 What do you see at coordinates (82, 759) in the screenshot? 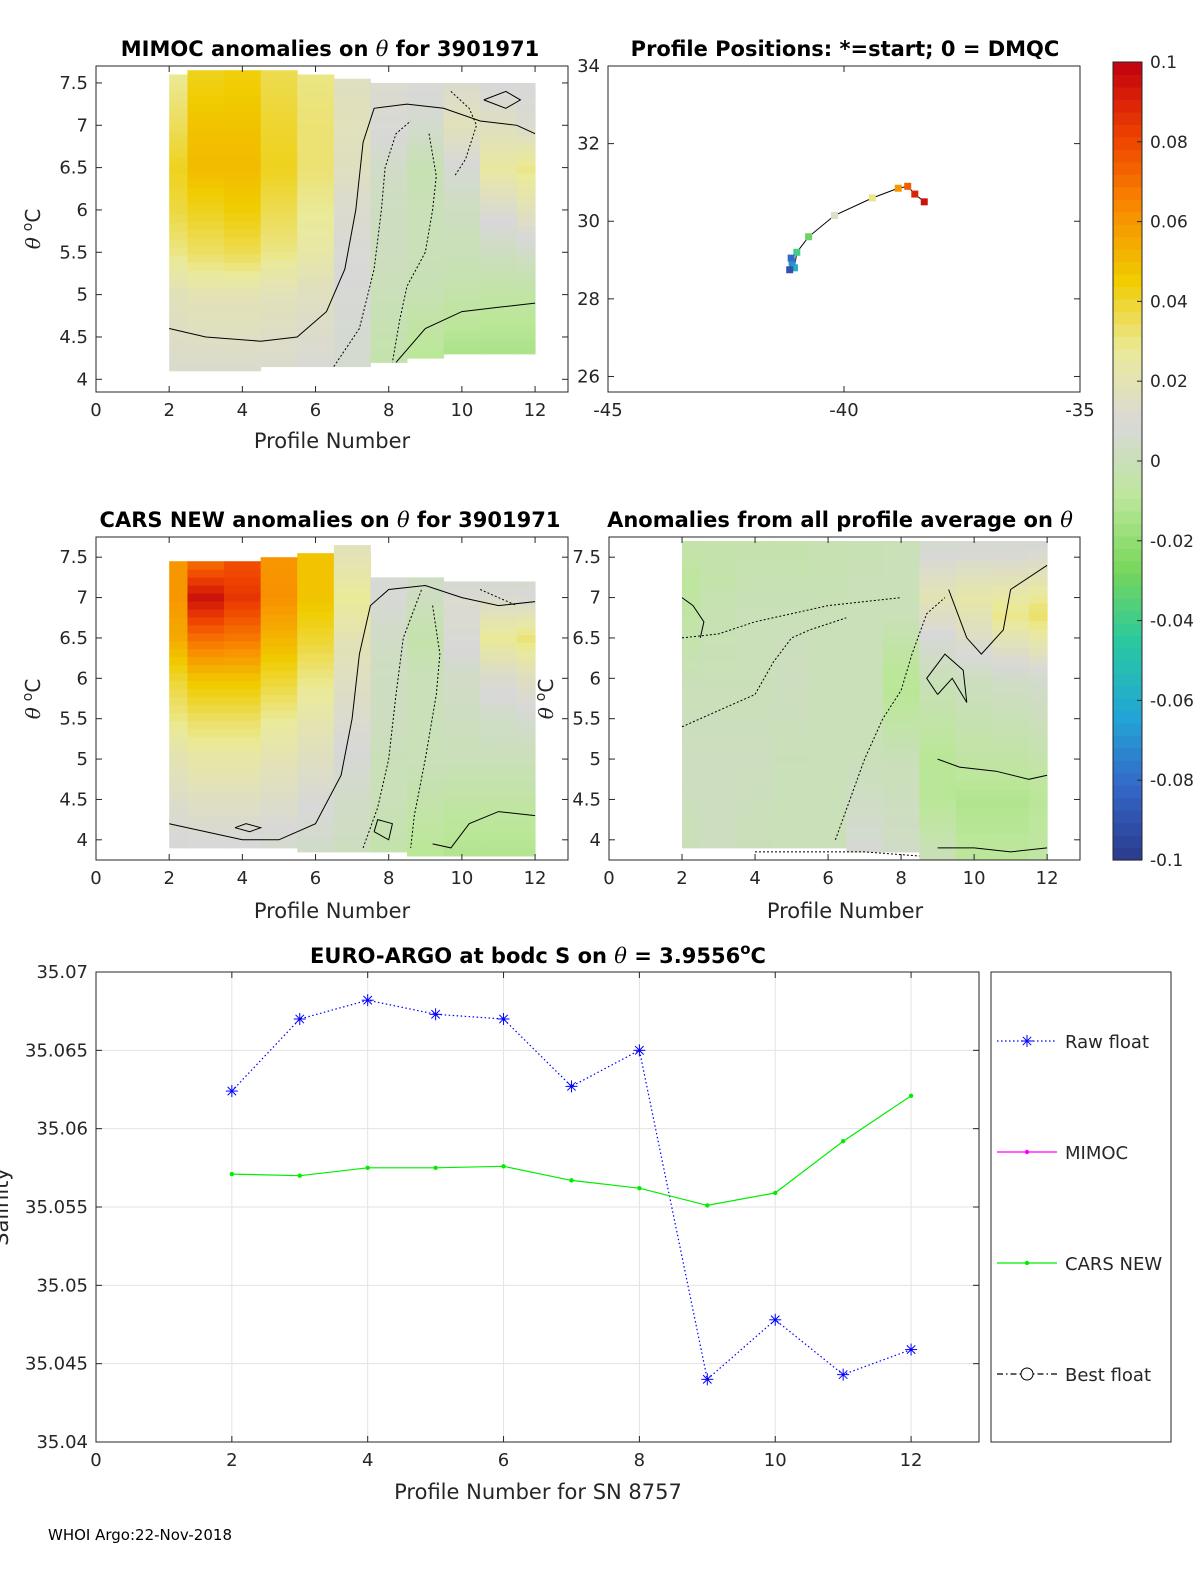
I see `y-tick-label: 5` at bounding box center [82, 759].